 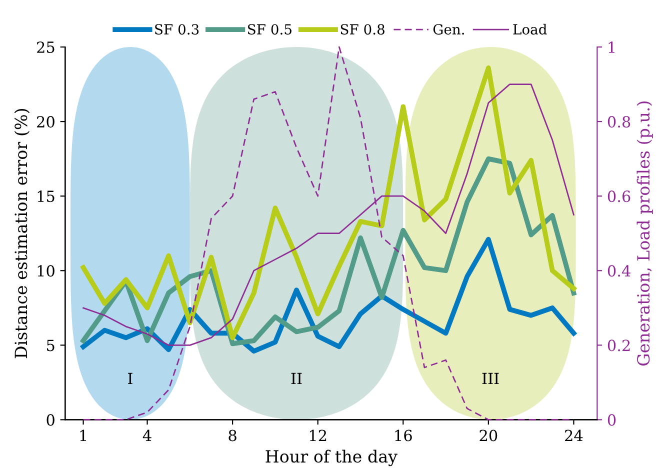 I want to click on x-tick-label: 8, so click(x=232, y=436).